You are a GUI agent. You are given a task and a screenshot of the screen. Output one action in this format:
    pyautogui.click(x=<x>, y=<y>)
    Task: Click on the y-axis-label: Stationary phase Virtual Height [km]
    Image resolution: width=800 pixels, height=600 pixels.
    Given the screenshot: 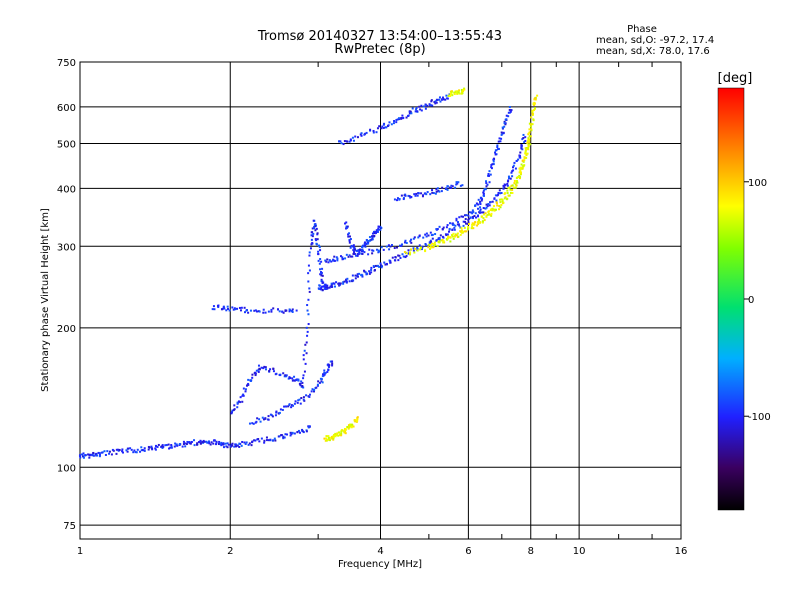 What is the action you would take?
    pyautogui.click(x=45, y=300)
    